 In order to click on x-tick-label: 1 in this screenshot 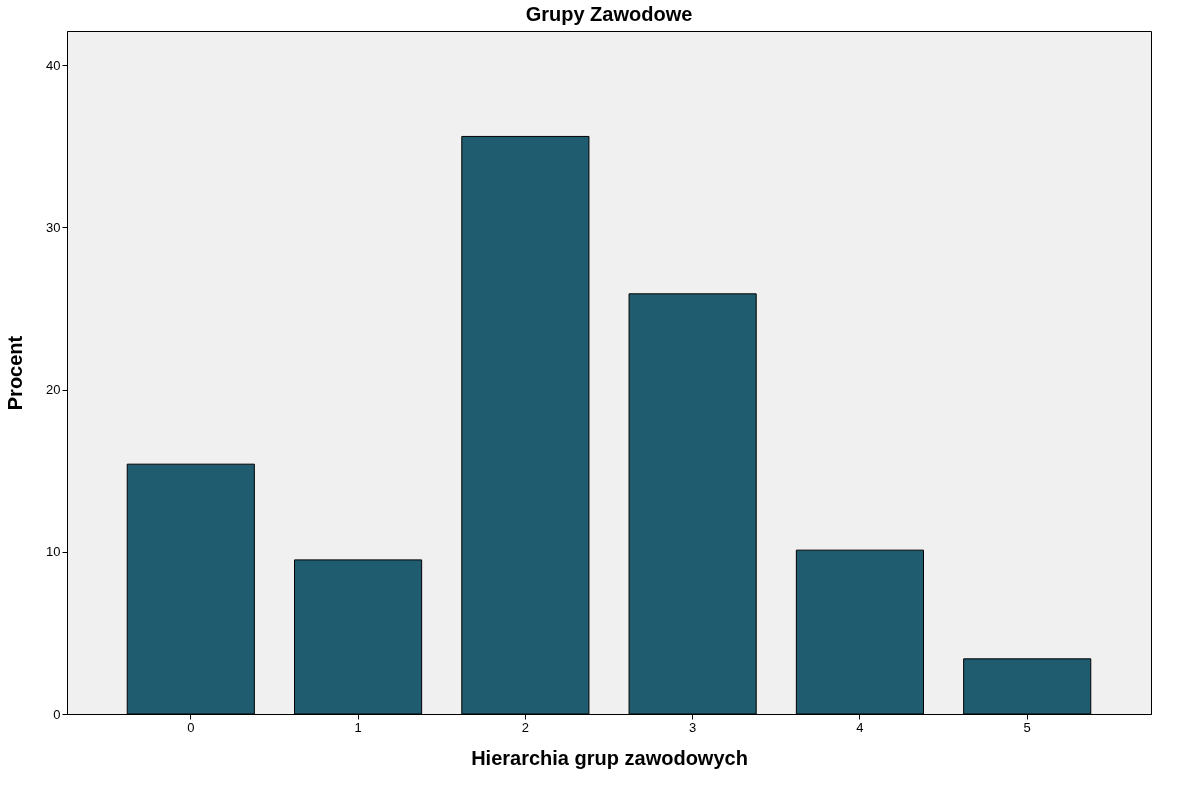, I will do `click(358, 727)`.